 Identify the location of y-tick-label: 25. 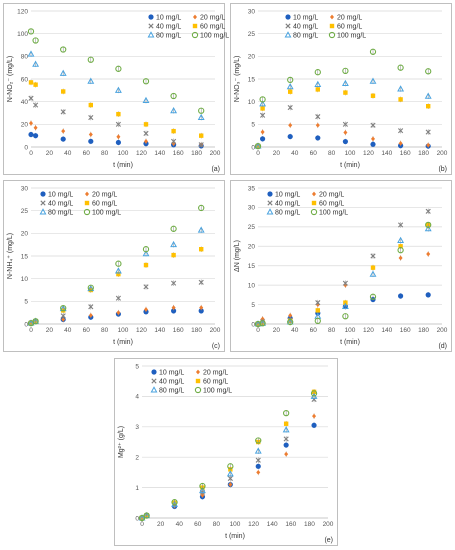
(252, 227).